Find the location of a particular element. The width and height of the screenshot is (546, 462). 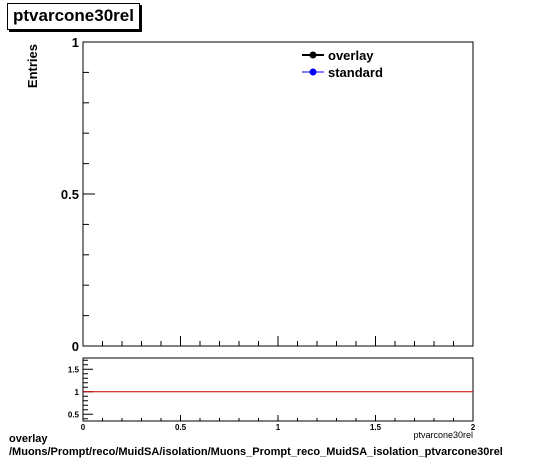

legend-marker-standard is located at coordinates (313, 72).